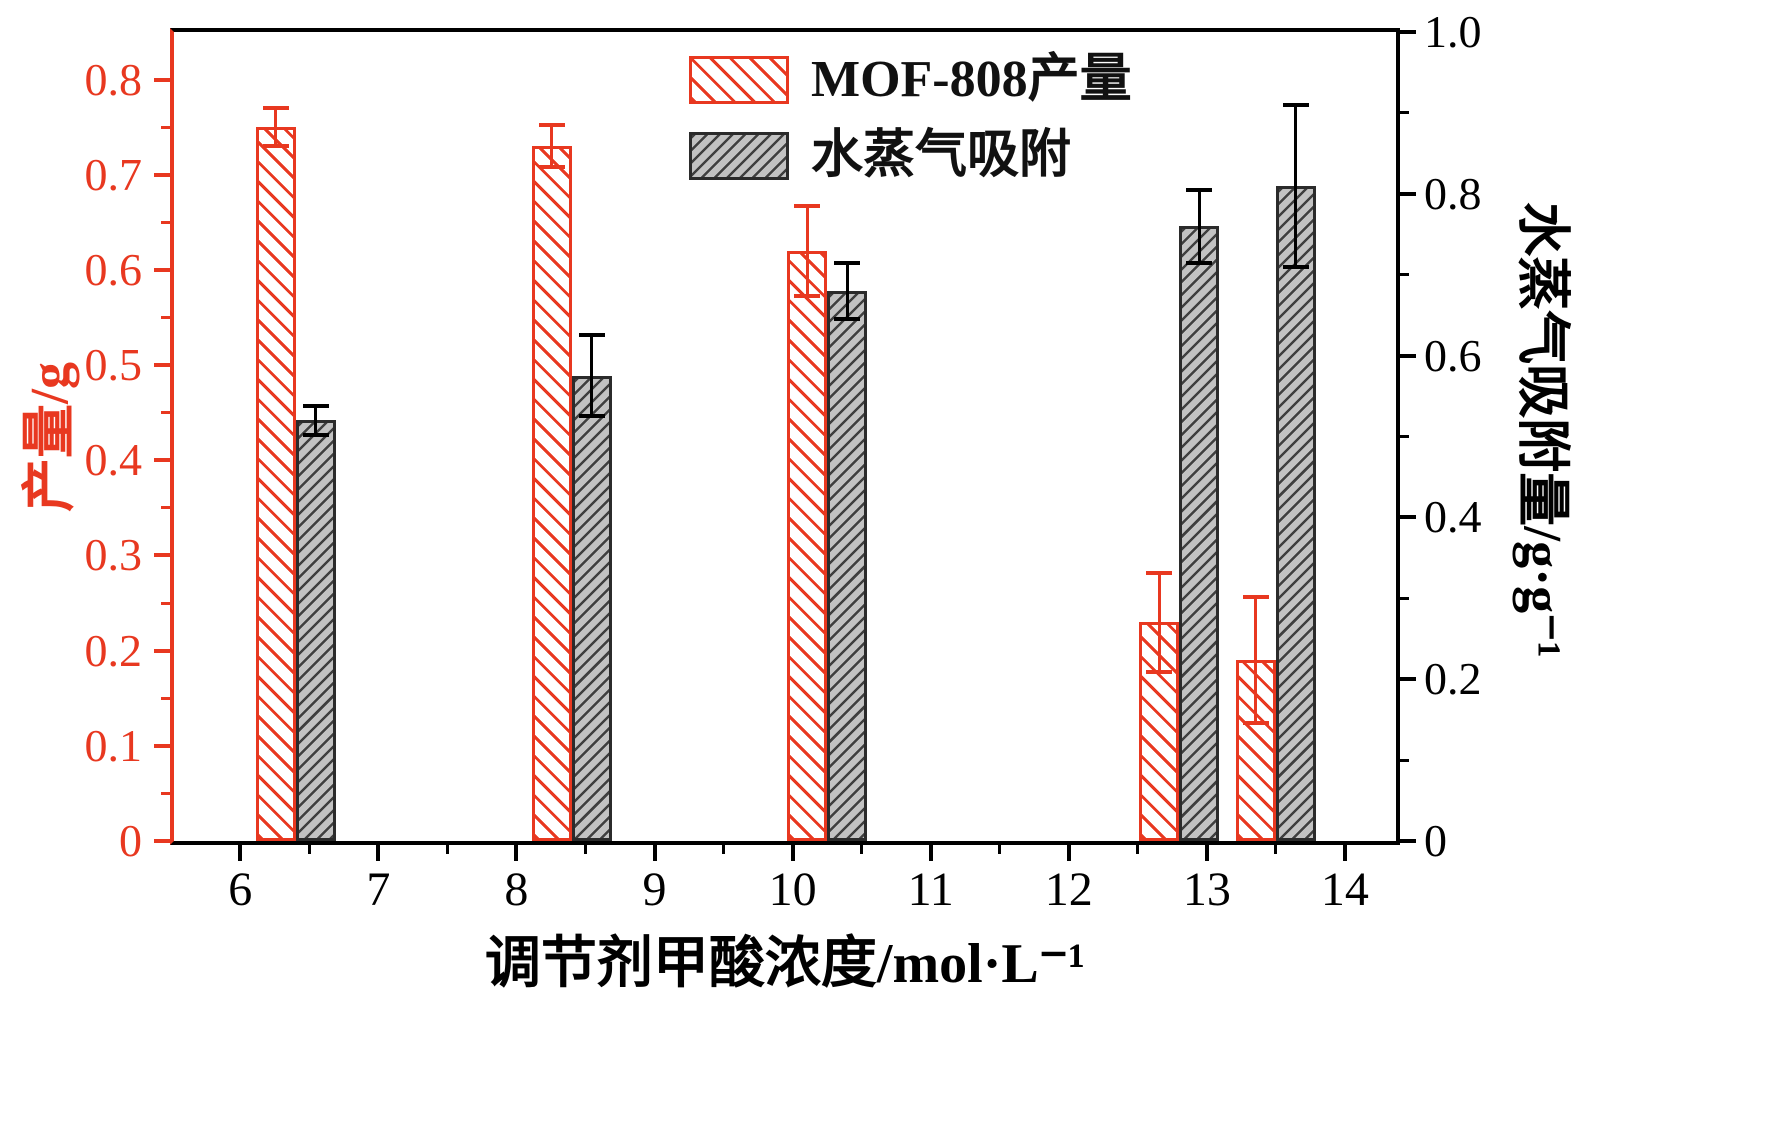  Describe the element at coordinates (1453, 31) in the screenshot. I see `right-tick-label: 1.0` at that location.